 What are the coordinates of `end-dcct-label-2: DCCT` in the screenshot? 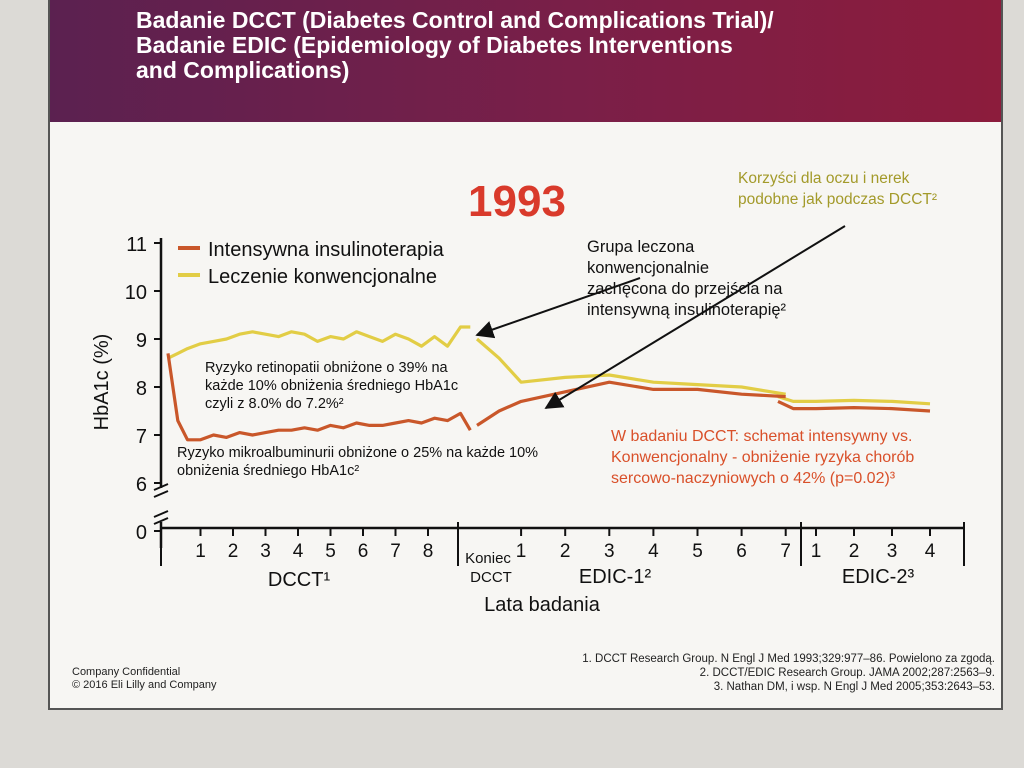 It's located at (491, 577).